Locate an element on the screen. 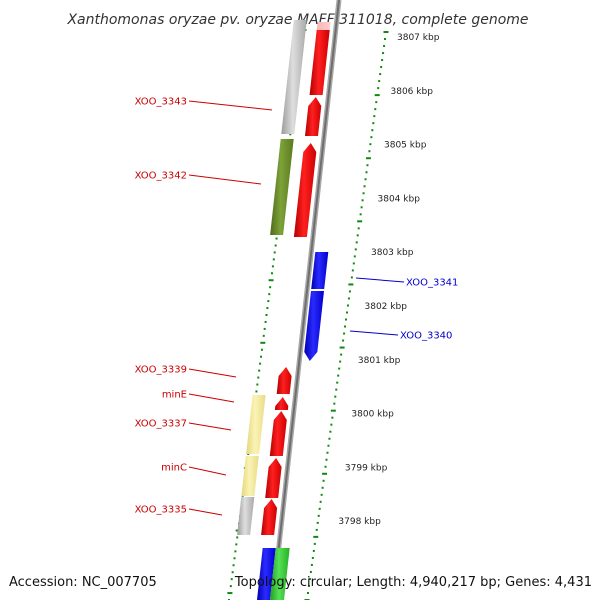 This screenshot has height=600, width=600. kbp-tick-label: 3804 kbp is located at coordinates (399, 199).